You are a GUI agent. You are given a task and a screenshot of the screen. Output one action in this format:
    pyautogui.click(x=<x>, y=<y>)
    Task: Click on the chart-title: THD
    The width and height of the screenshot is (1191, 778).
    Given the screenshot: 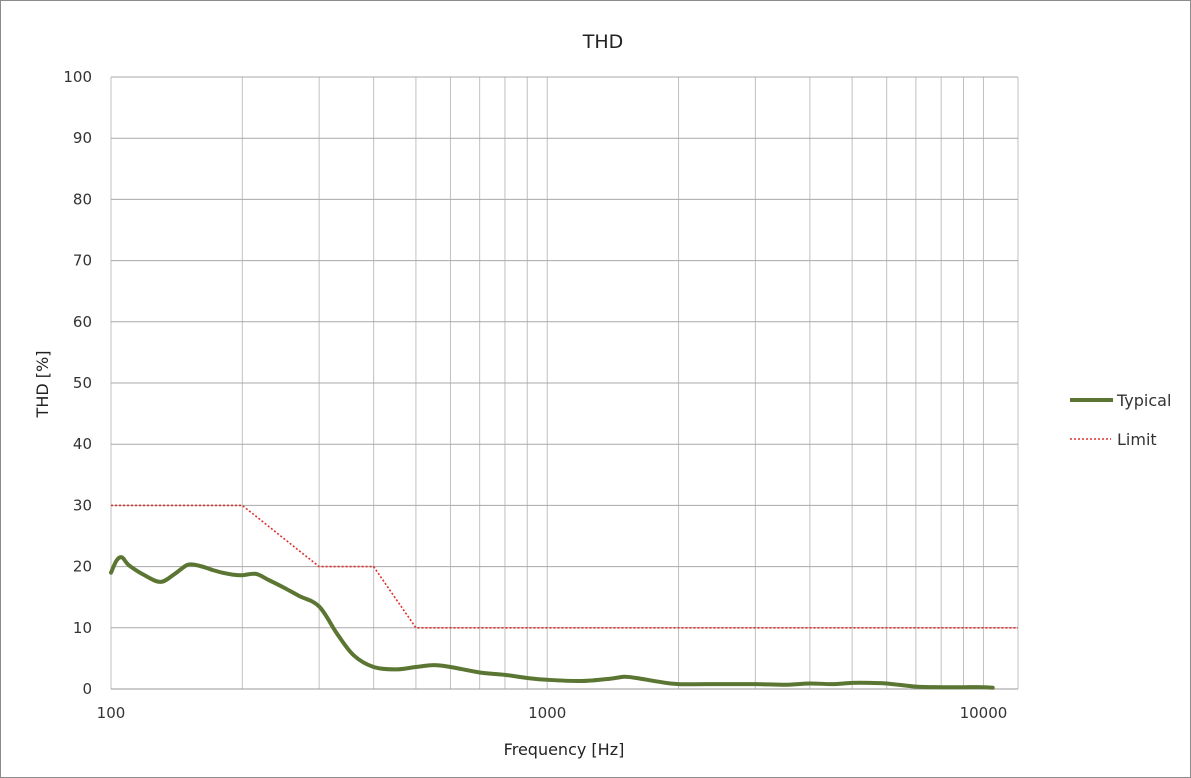 What is the action you would take?
    pyautogui.click(x=603, y=42)
    